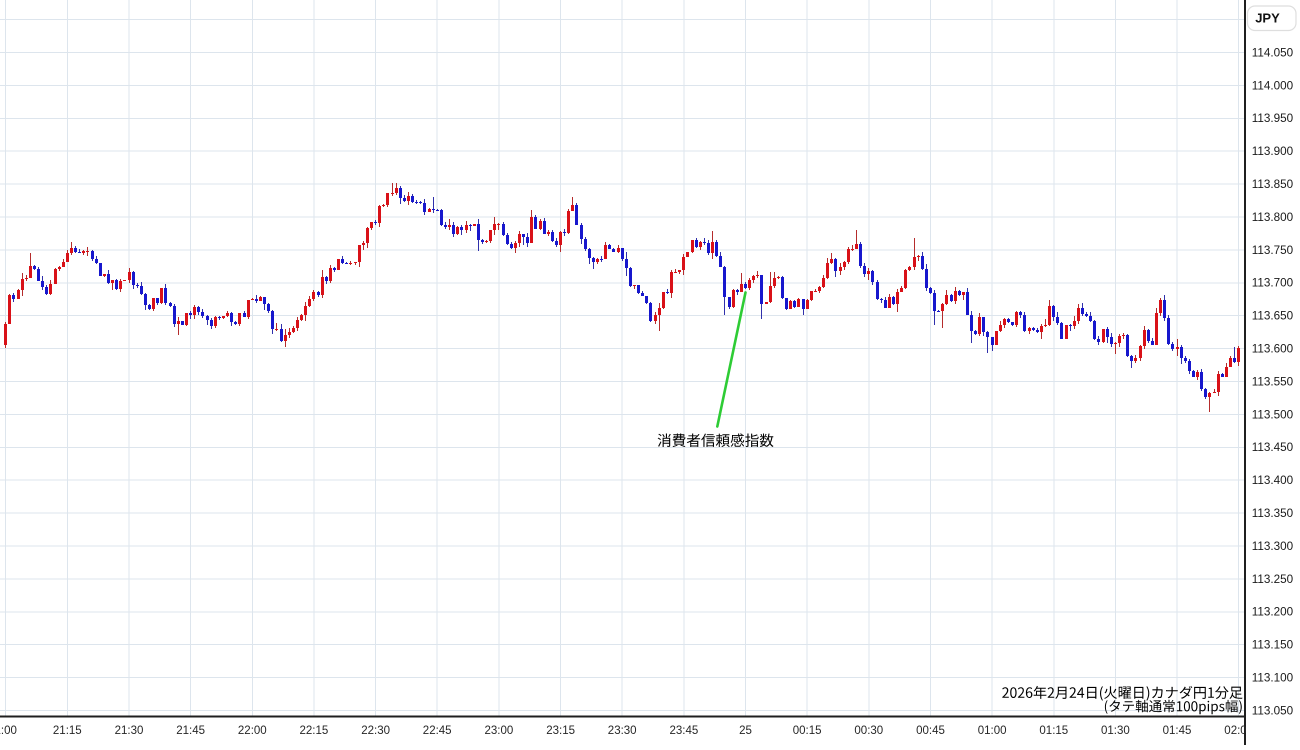 The image size is (1300, 750). Describe the element at coordinates (1053, 731) in the screenshot. I see `svg-text: 01:15` at that location.